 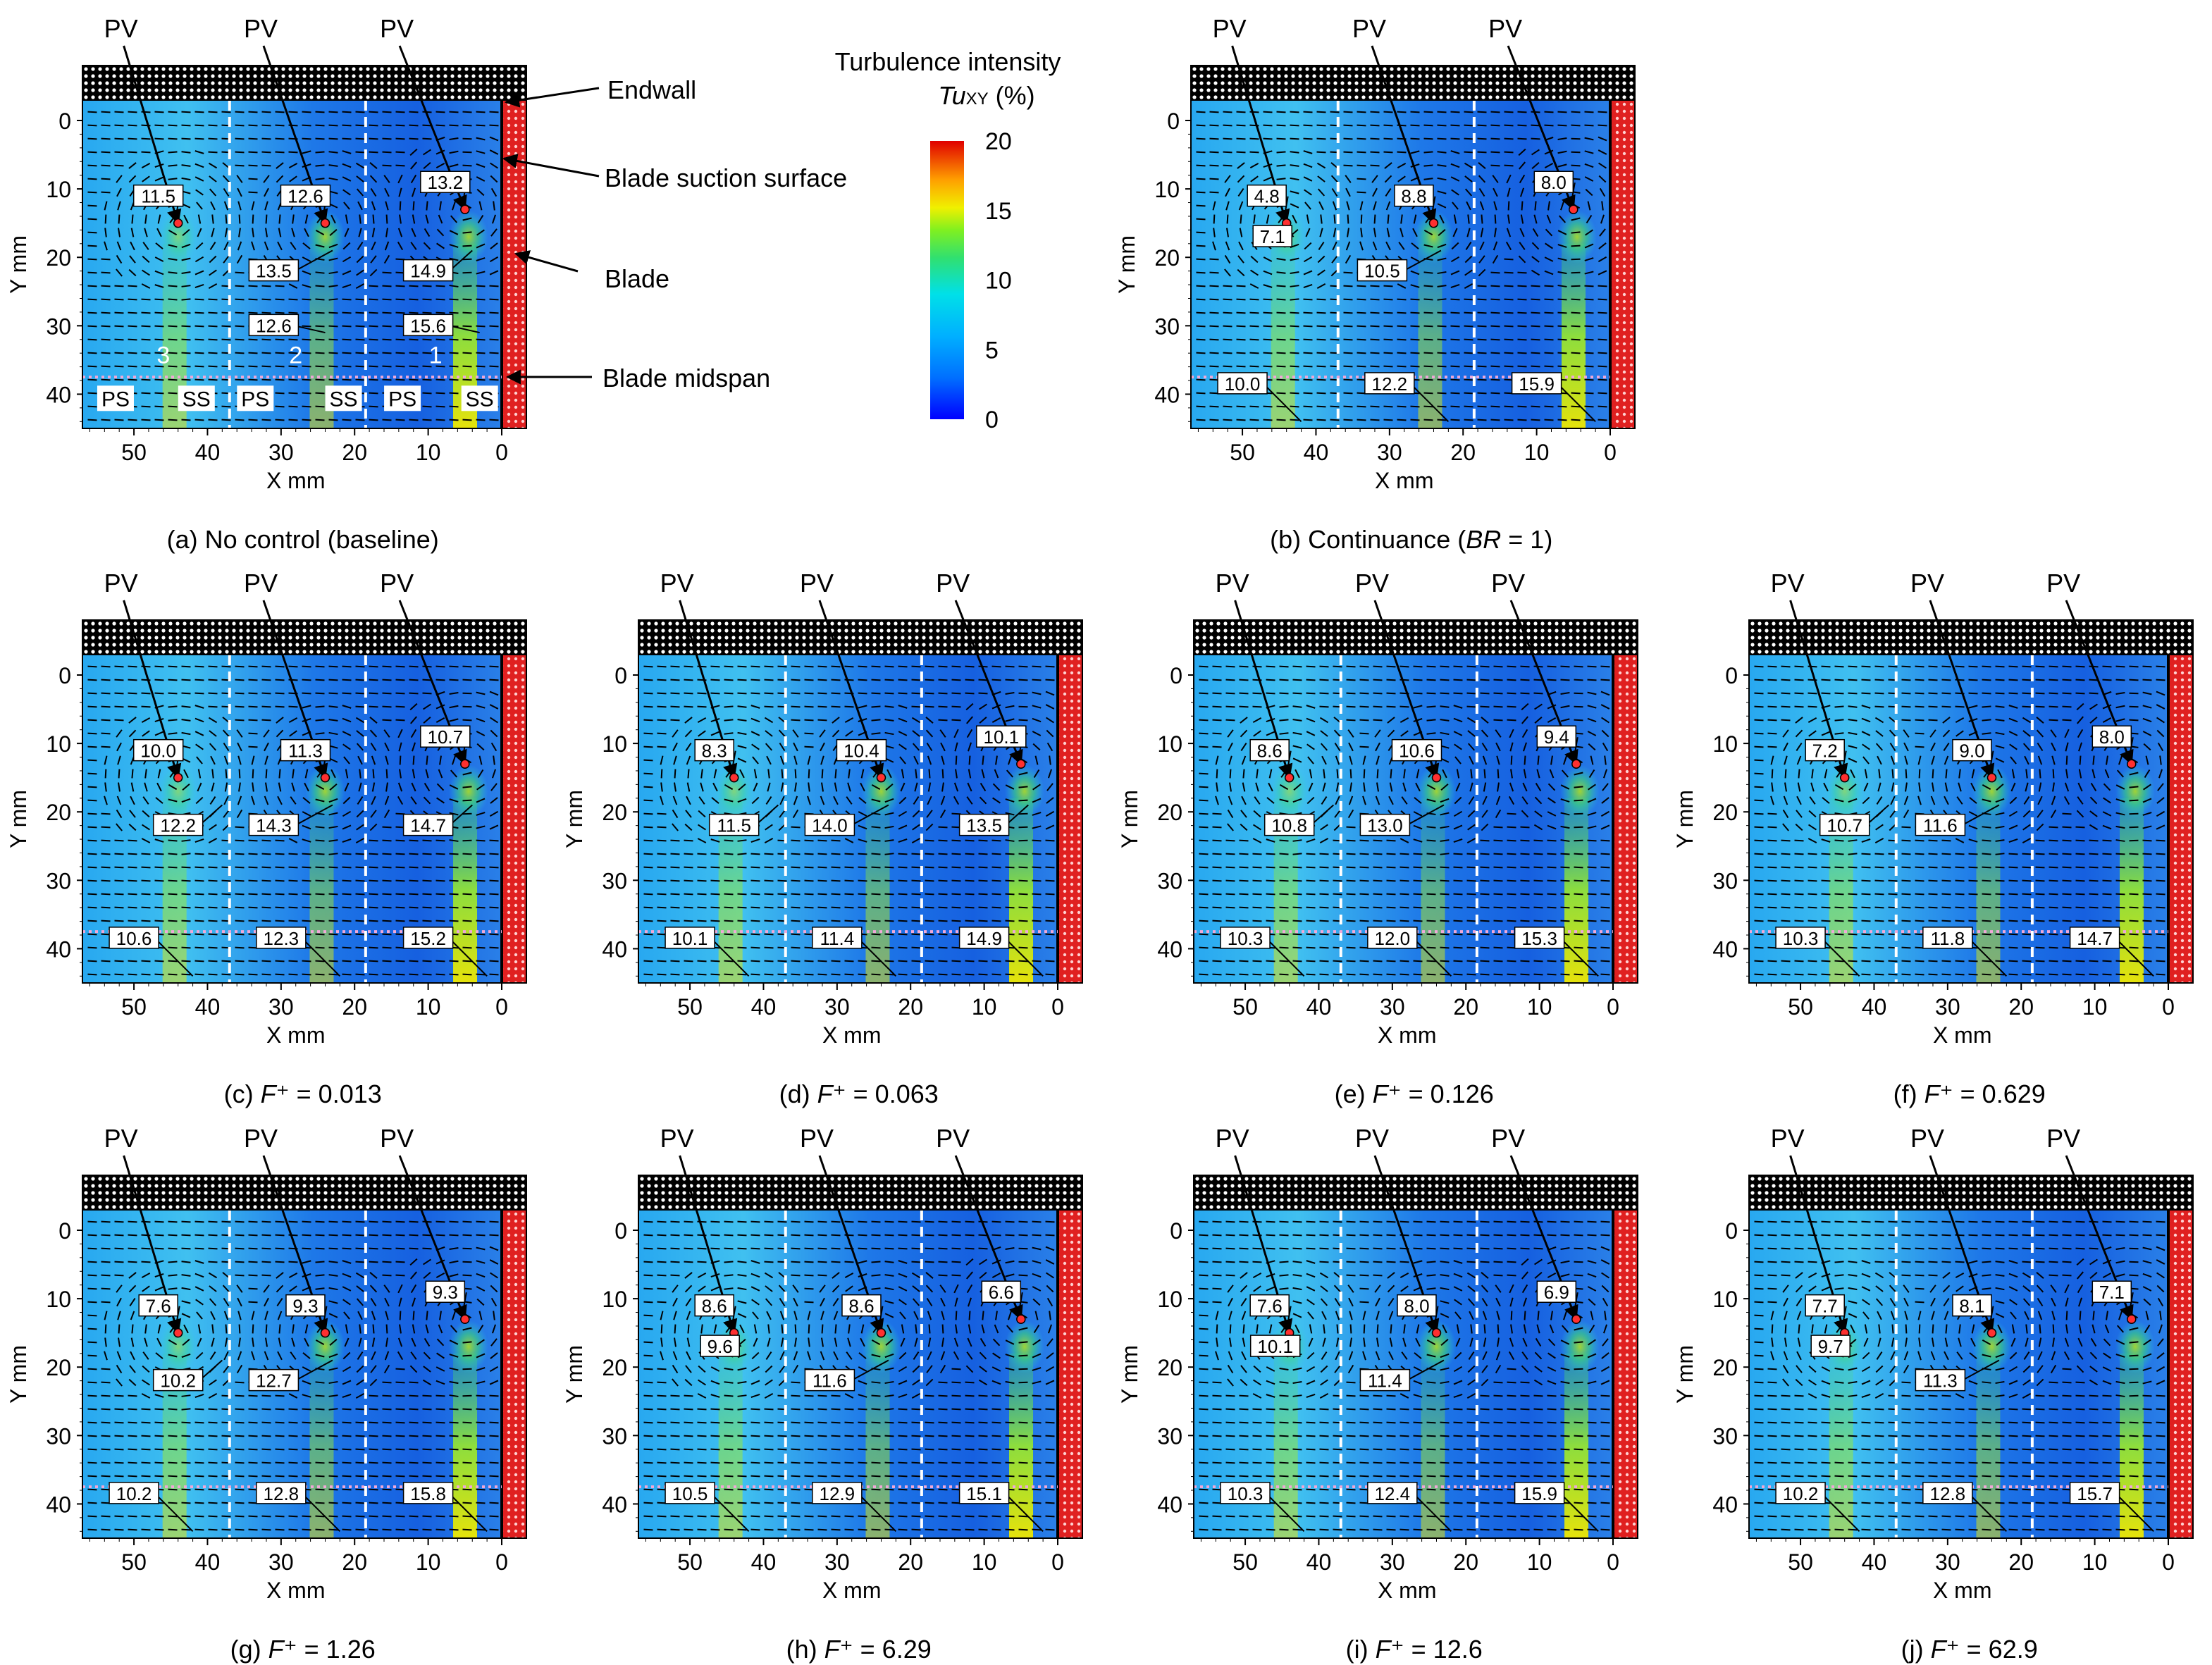 I want to click on midspan-value-leader, so click(x=1430, y=402).